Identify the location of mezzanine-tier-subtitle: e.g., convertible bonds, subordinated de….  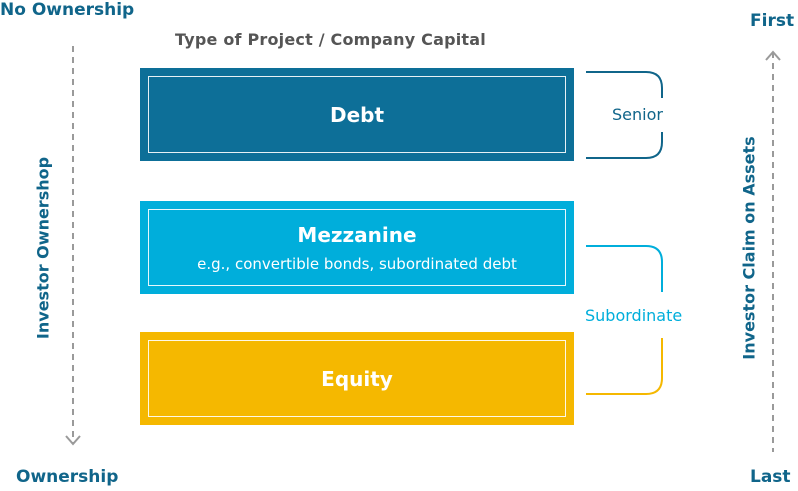
(357, 263).